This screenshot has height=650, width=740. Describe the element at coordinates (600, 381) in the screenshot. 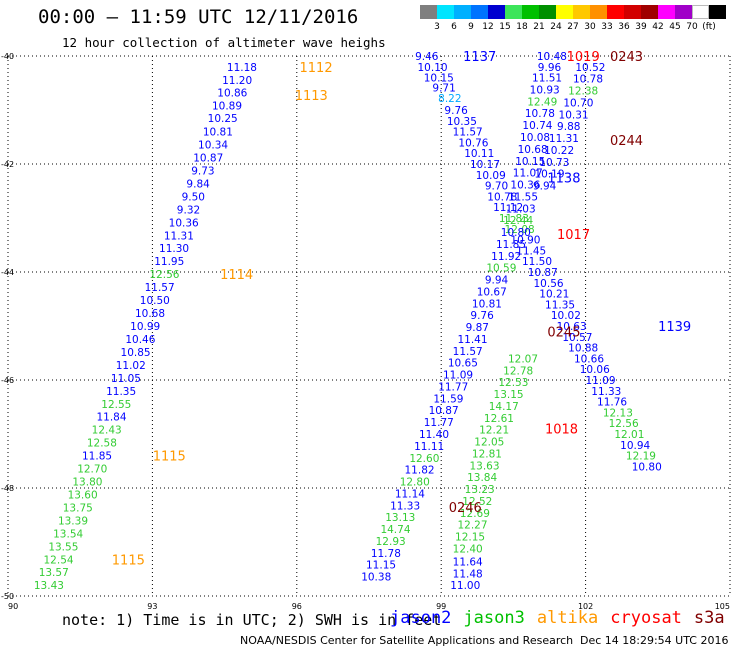

I see `swh-value: 11.09` at that location.